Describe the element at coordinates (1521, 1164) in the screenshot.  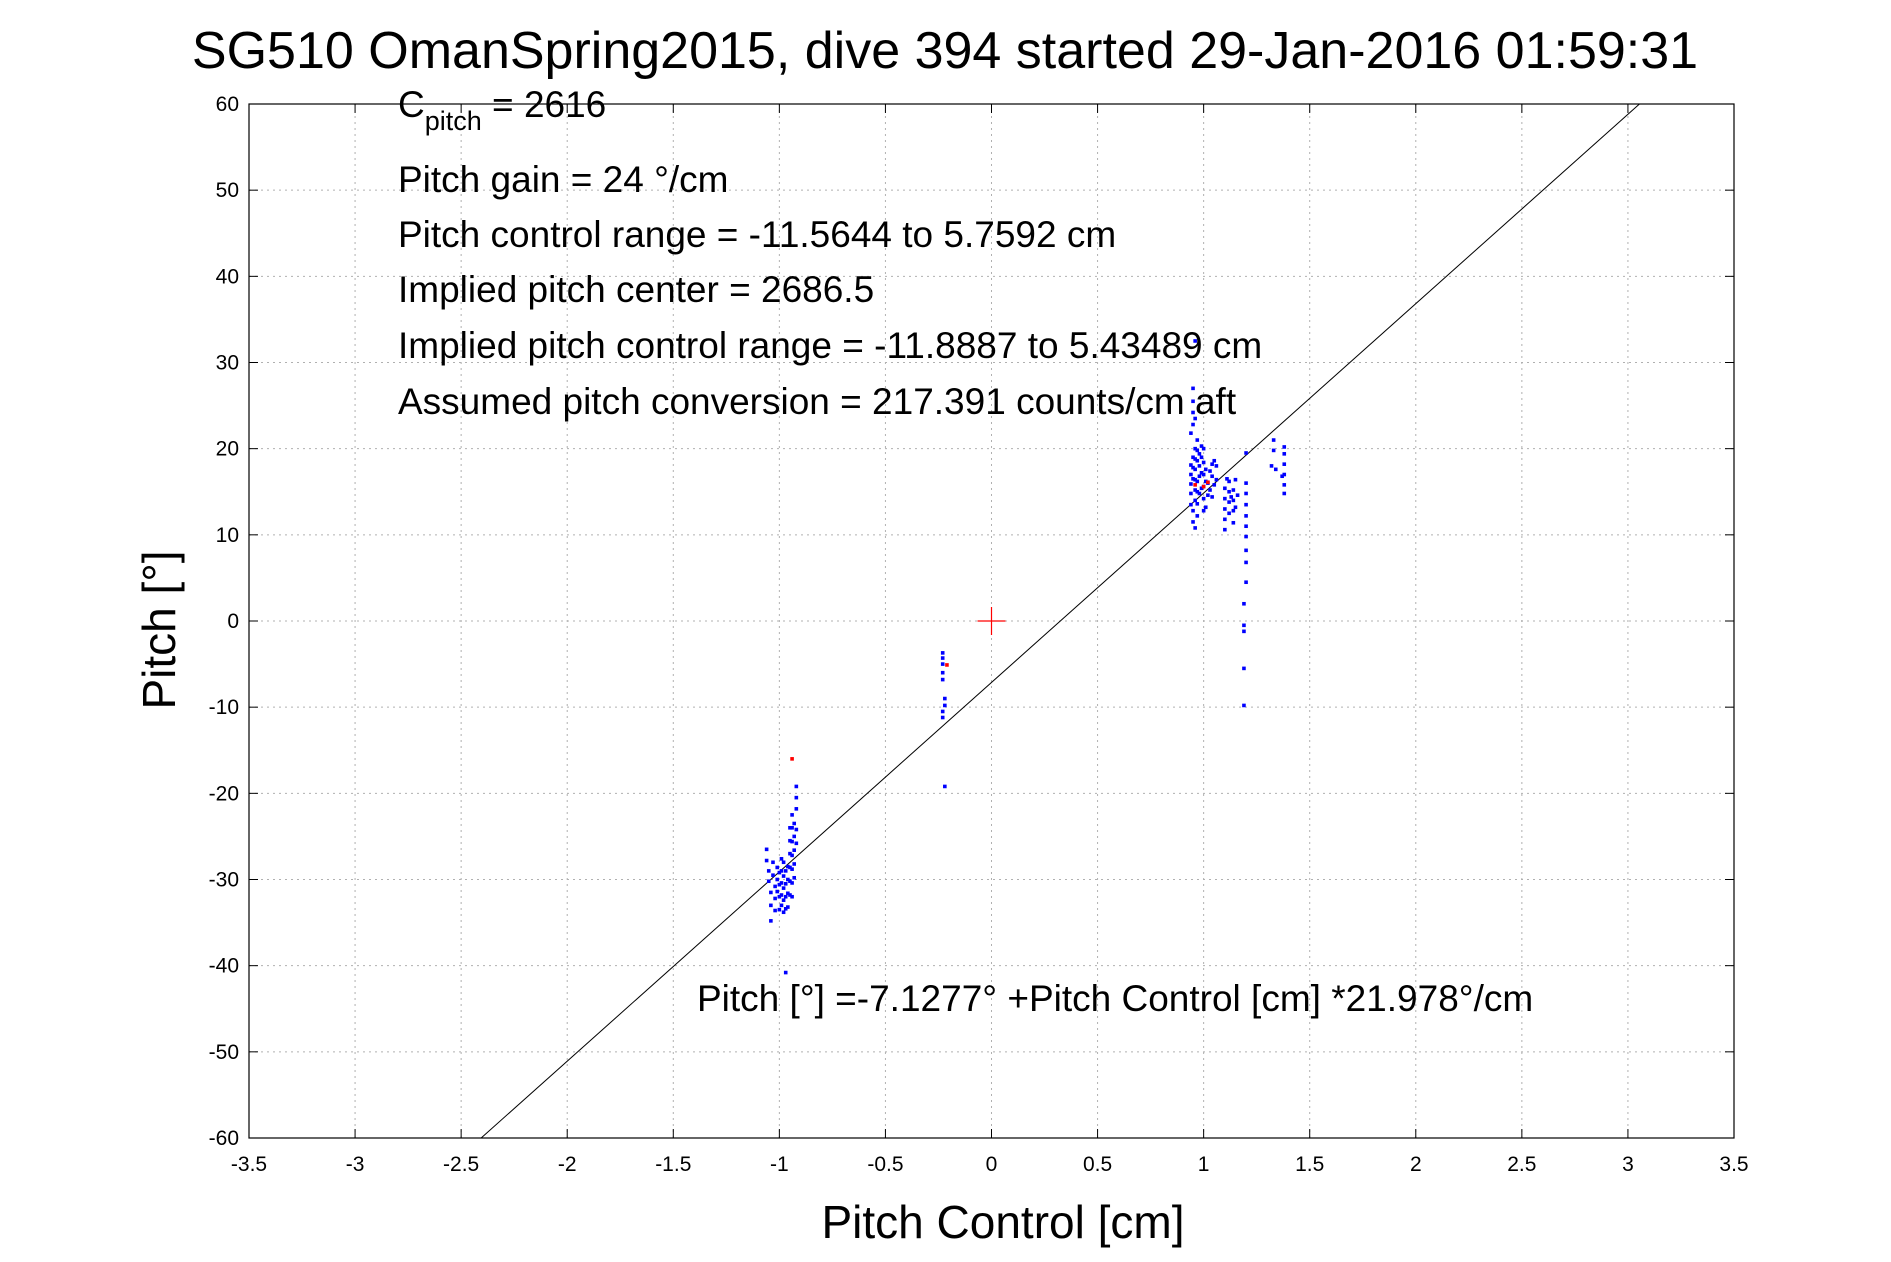
I see `x-tick-label: 2.5` at that location.